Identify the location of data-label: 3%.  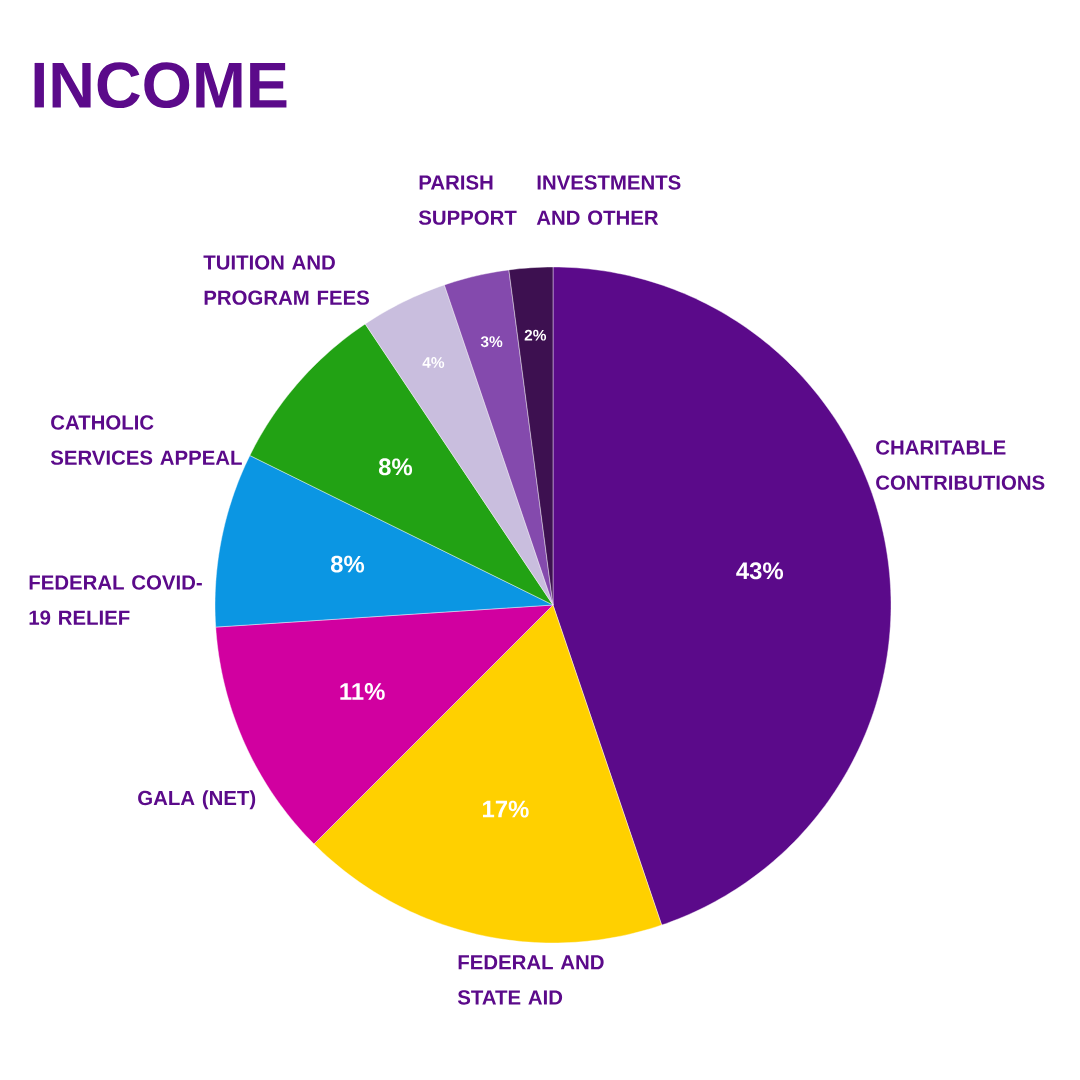
(491, 342).